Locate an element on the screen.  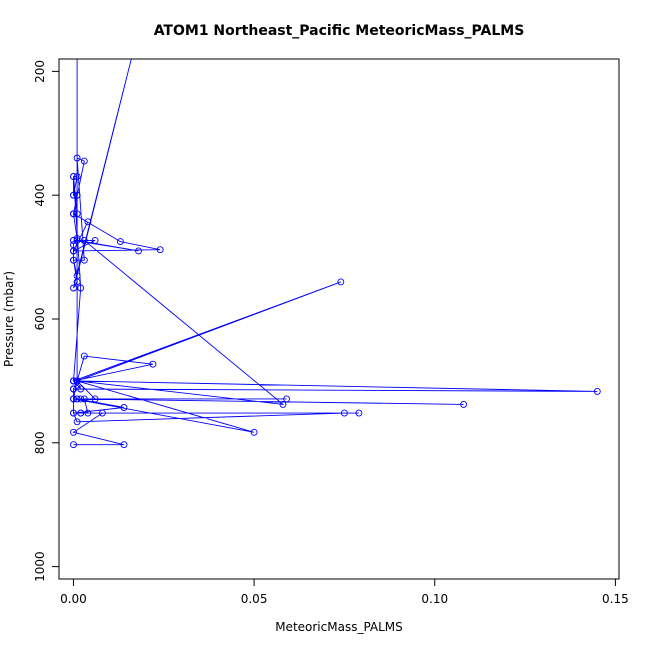
y-axis: 200 400 600 800 1000 is located at coordinates (46, 321).